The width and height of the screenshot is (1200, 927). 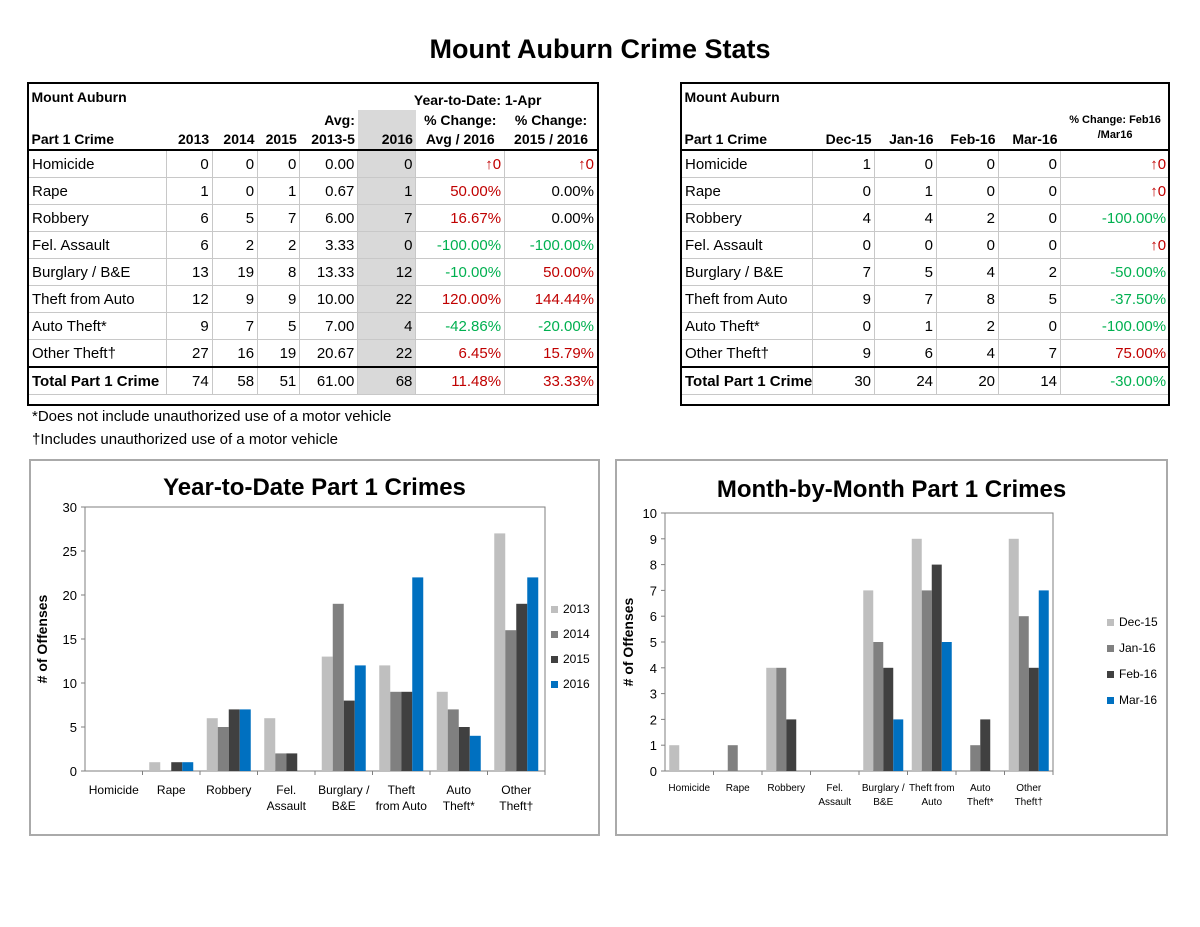 I want to click on x-category-label: Assault, so click(x=834, y=802).